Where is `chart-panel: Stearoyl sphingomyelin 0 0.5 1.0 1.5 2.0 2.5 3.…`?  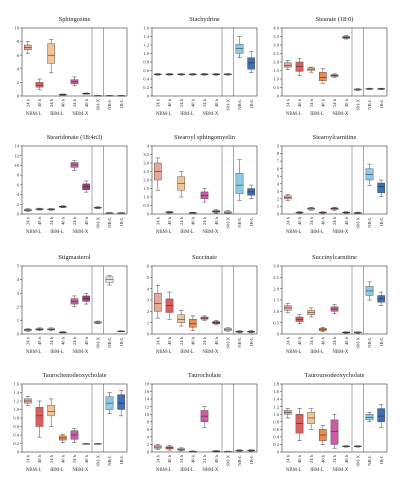 chart-panel: Stearoyl sphingomyelin 0 0.5 1.0 1.5 2.0 2.5 3.… is located at coordinates (200, 184).